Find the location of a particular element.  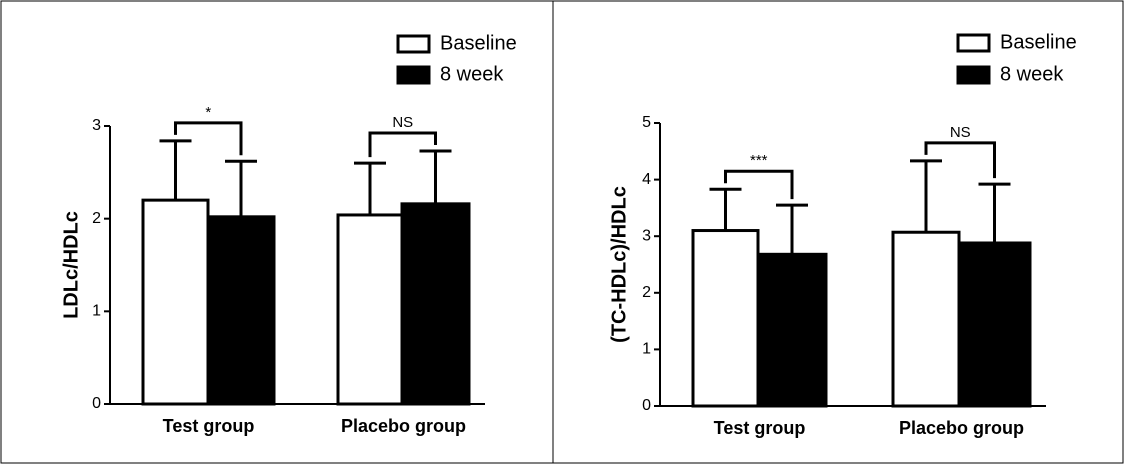

annotation: * is located at coordinates (208, 112).